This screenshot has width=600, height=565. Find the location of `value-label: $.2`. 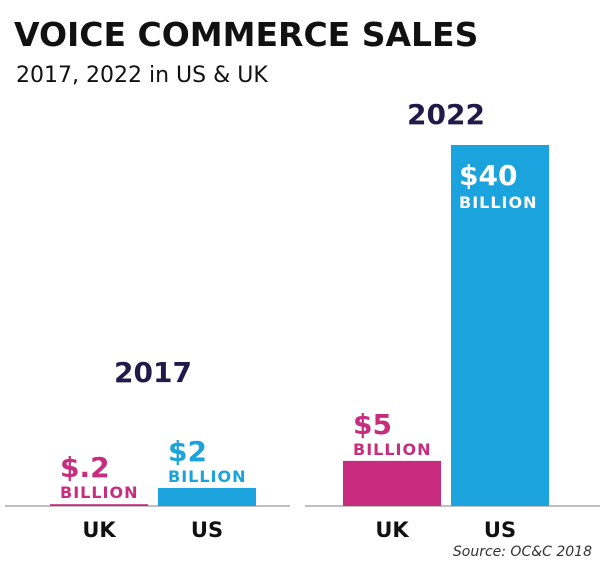

value-label: $.2 is located at coordinates (85, 467).